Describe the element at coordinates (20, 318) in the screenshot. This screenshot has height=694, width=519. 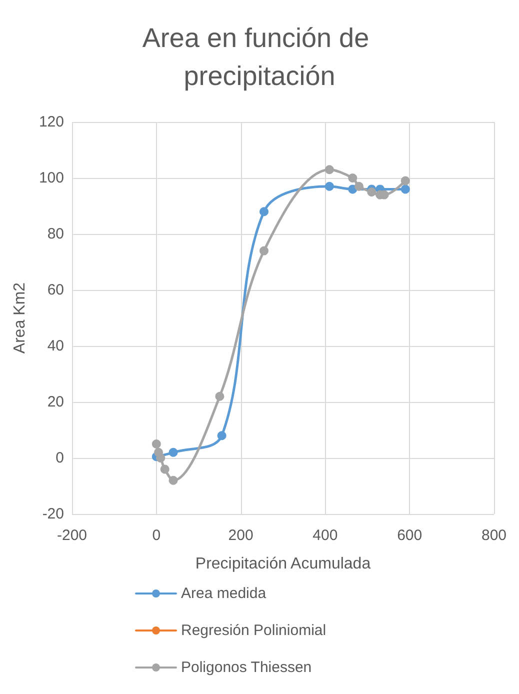
I see `y-axis-title: Area Km2` at that location.